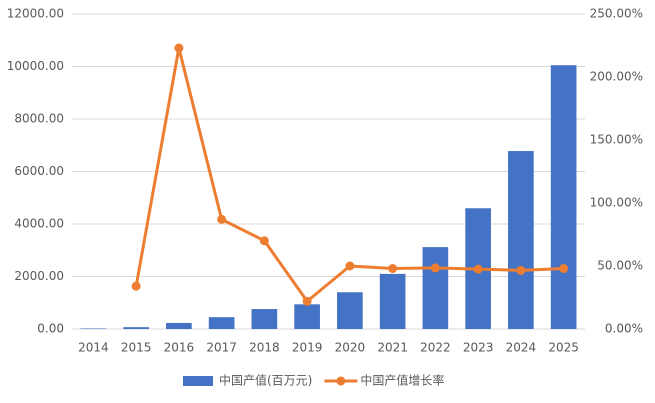 This screenshot has height=403, width=655. Describe the element at coordinates (563, 348) in the screenshot. I see `x-tick-label: 2025` at that location.